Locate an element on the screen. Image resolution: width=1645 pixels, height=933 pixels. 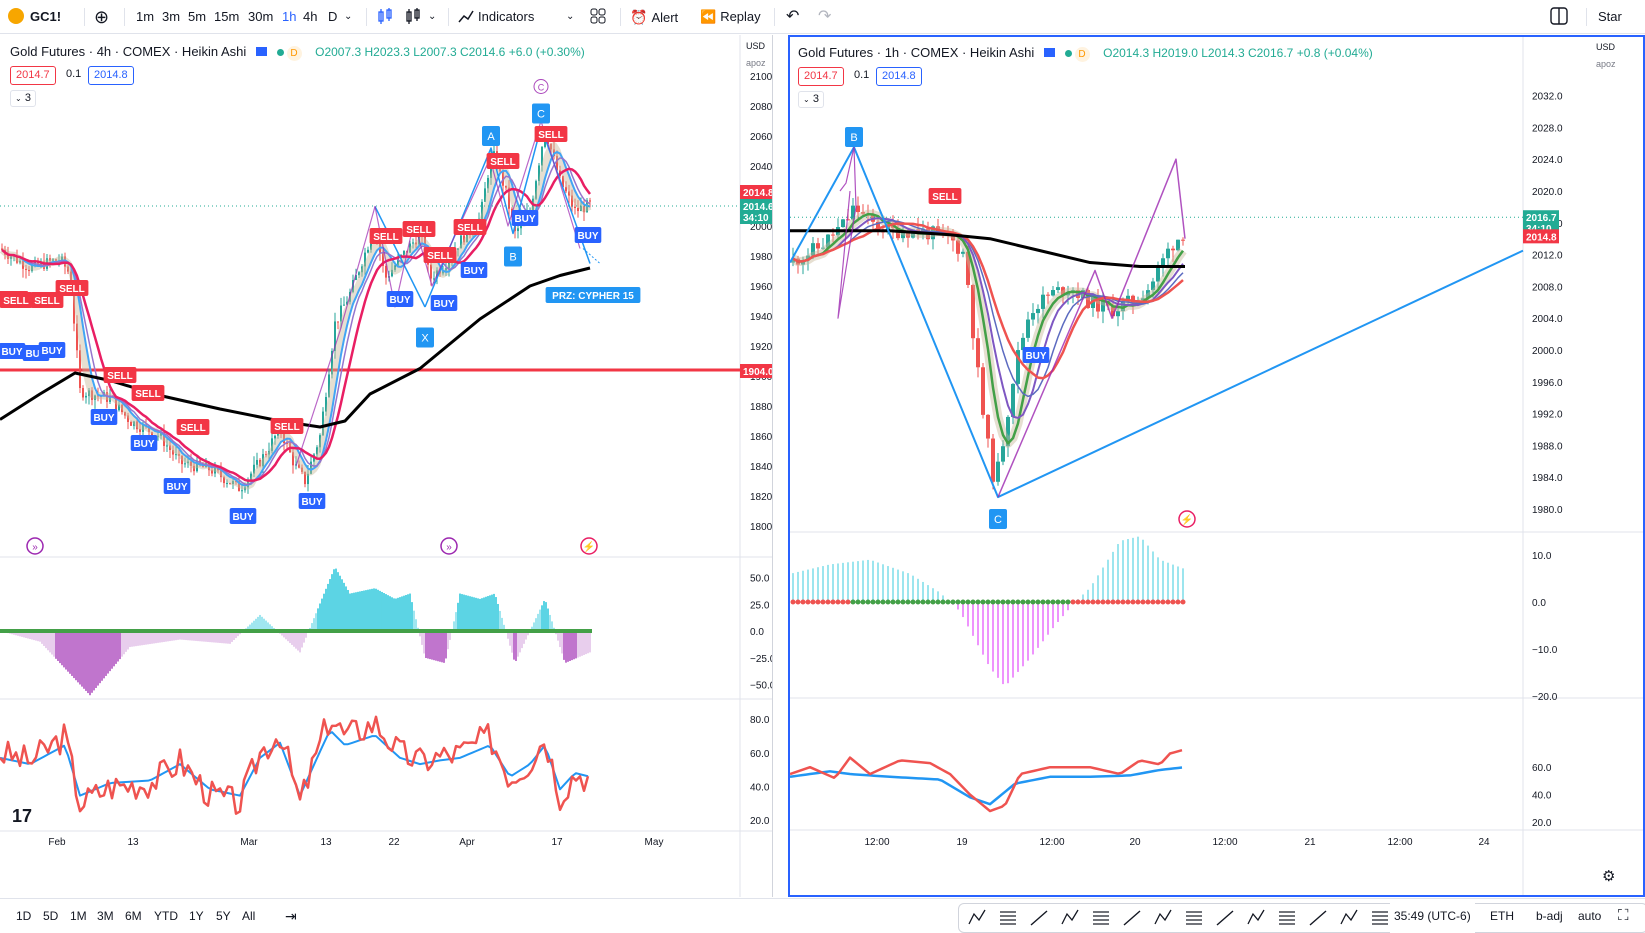
right-title: Gold Futures · 1h · COMEX · Heikin Ashi is located at coordinates (916, 52).